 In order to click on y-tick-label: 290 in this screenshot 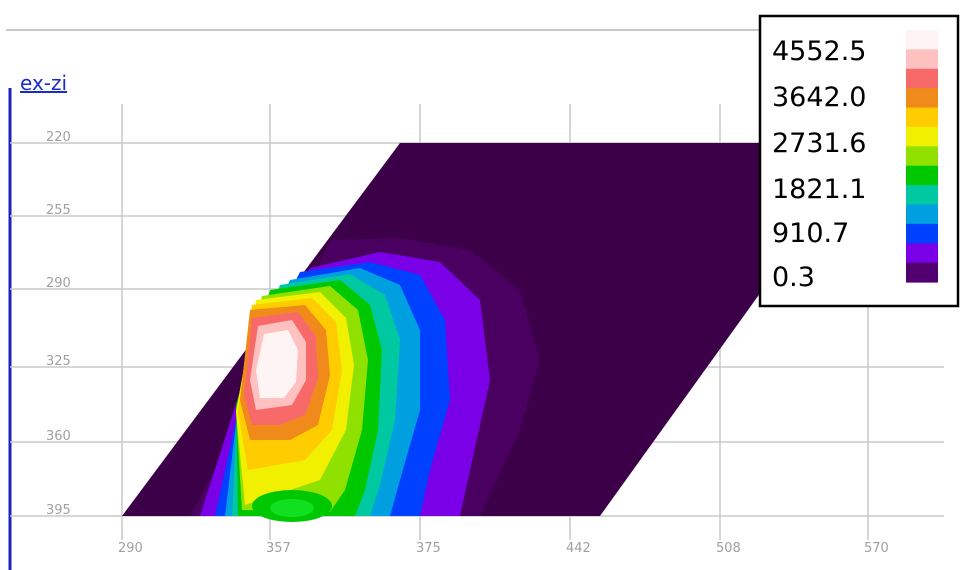, I will do `click(58, 283)`.